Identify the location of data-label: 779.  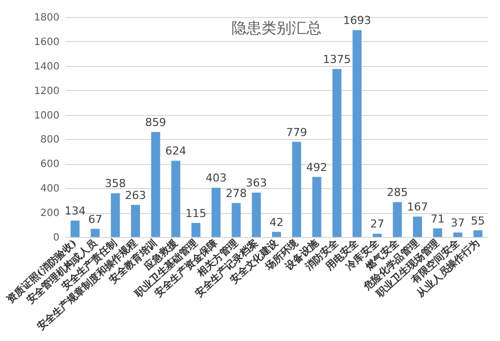
(297, 132).